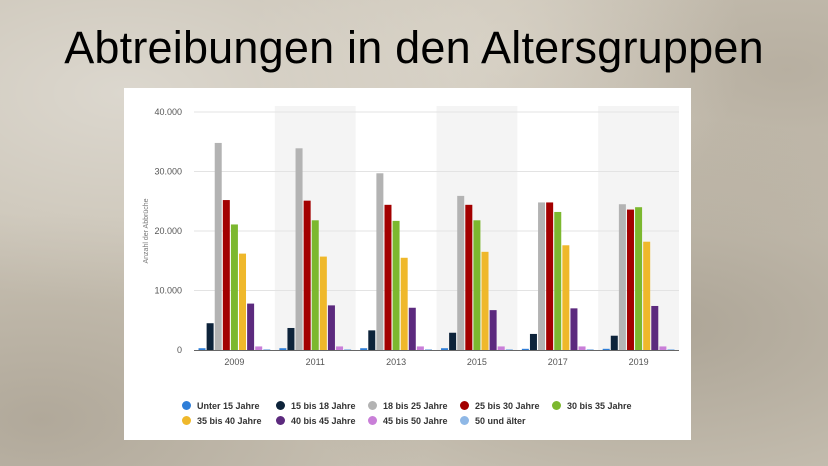 The width and height of the screenshot is (828, 466). I want to click on legend-item: 35 bis 40 Jahre, so click(229, 421).